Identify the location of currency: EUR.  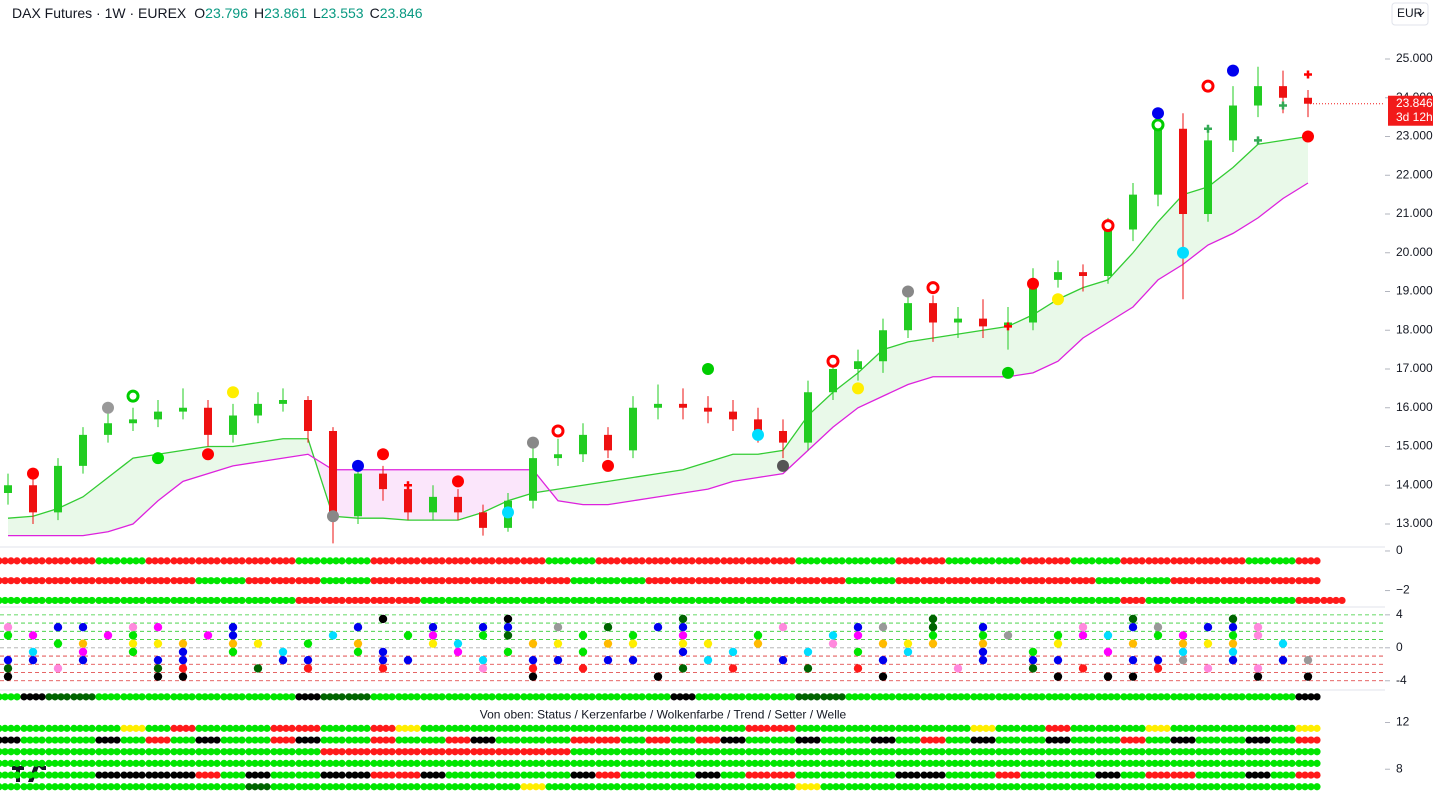
(1410, 13).